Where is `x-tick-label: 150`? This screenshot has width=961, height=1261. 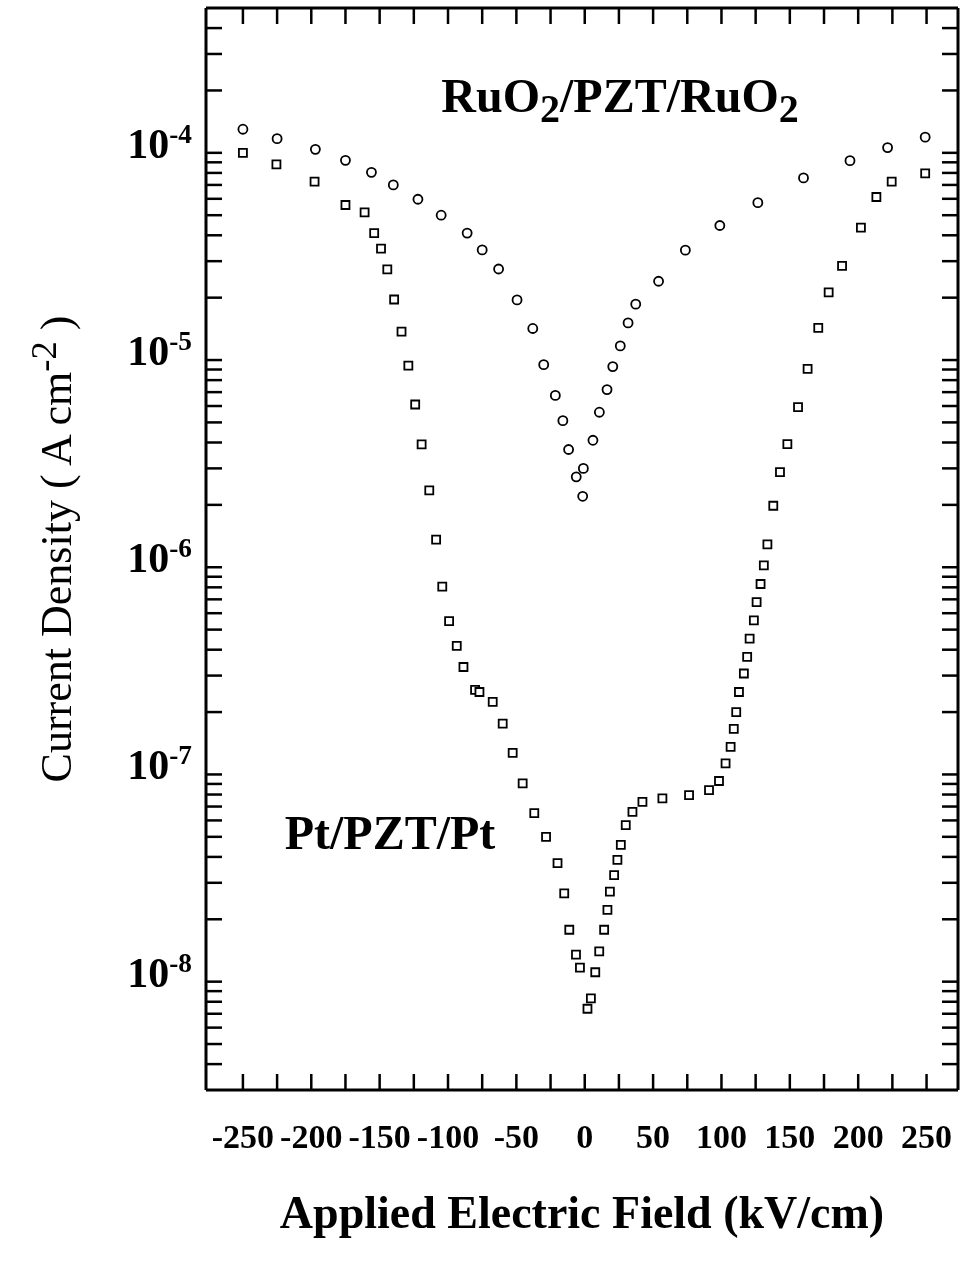
x-tick-label: 150 is located at coordinates (790, 1136).